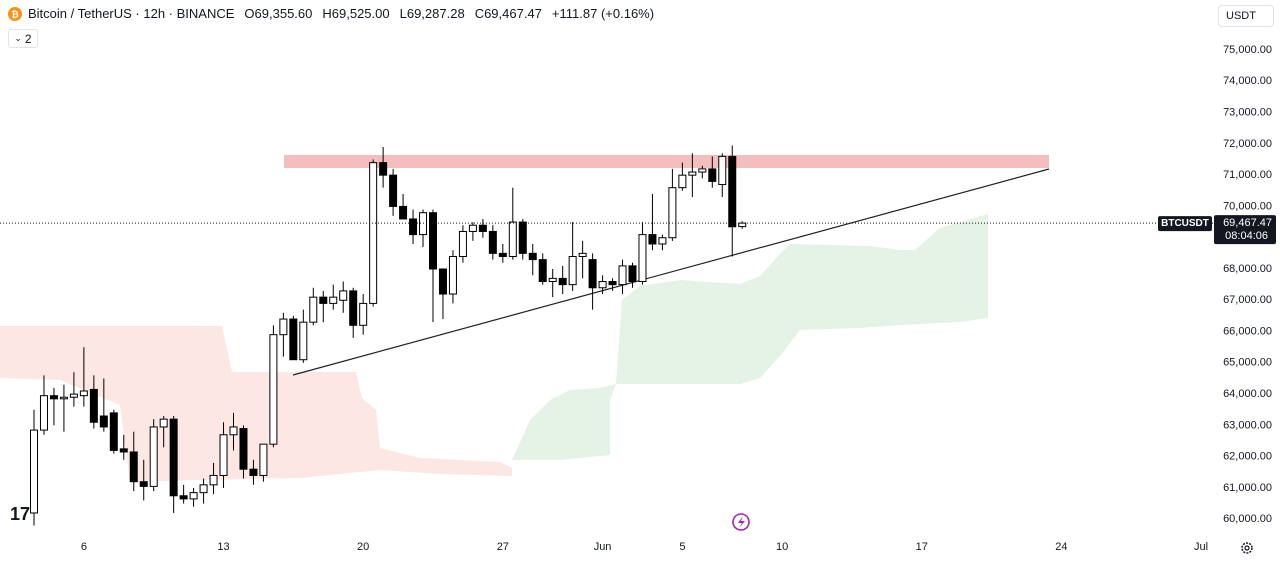 This screenshot has height=562, width=1280. I want to click on high-value: 69,525.00, so click(360, 13).